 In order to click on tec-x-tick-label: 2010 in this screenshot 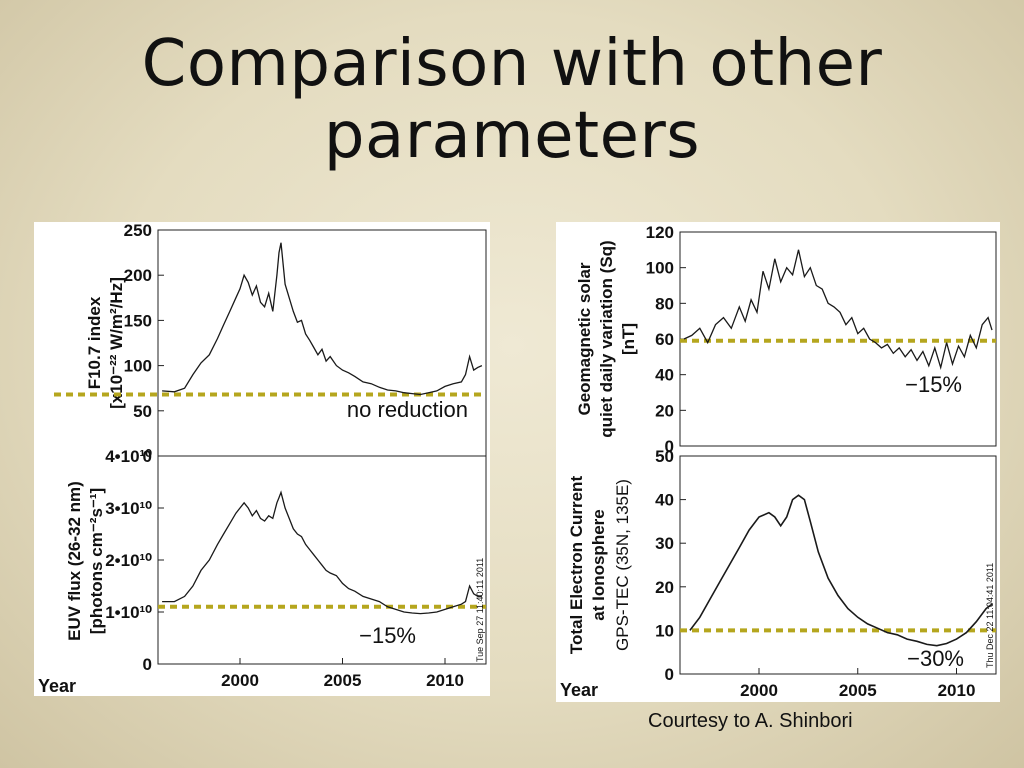, I will do `click(957, 690)`.